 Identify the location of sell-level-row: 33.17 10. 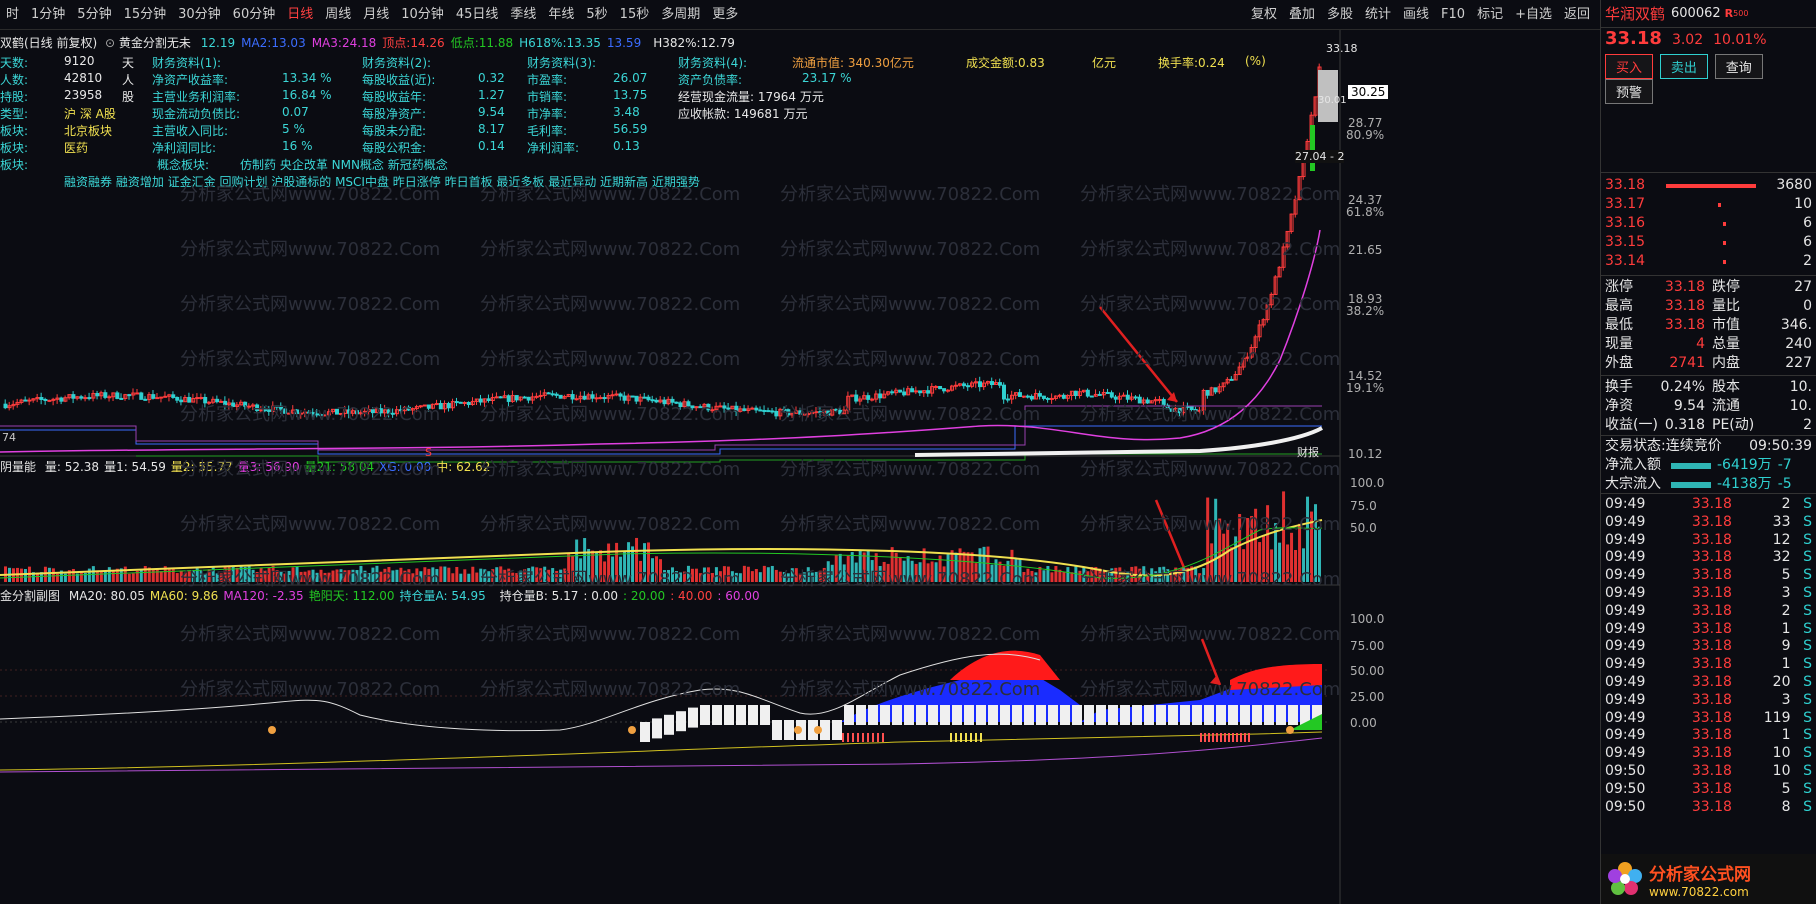
(1708, 204).